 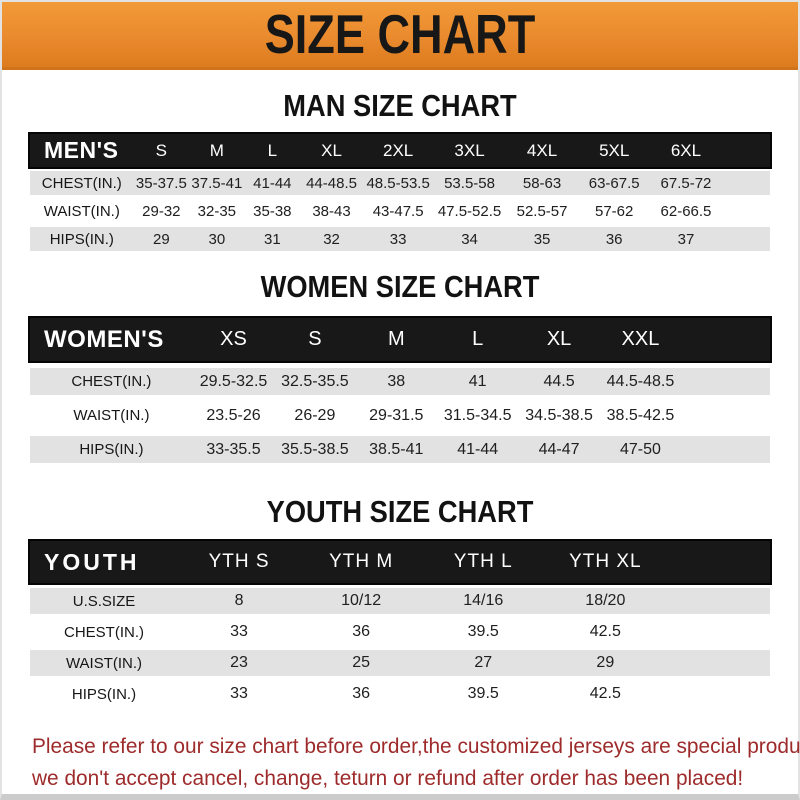 I want to click on size-value-cell: 32-35, so click(x=217, y=211).